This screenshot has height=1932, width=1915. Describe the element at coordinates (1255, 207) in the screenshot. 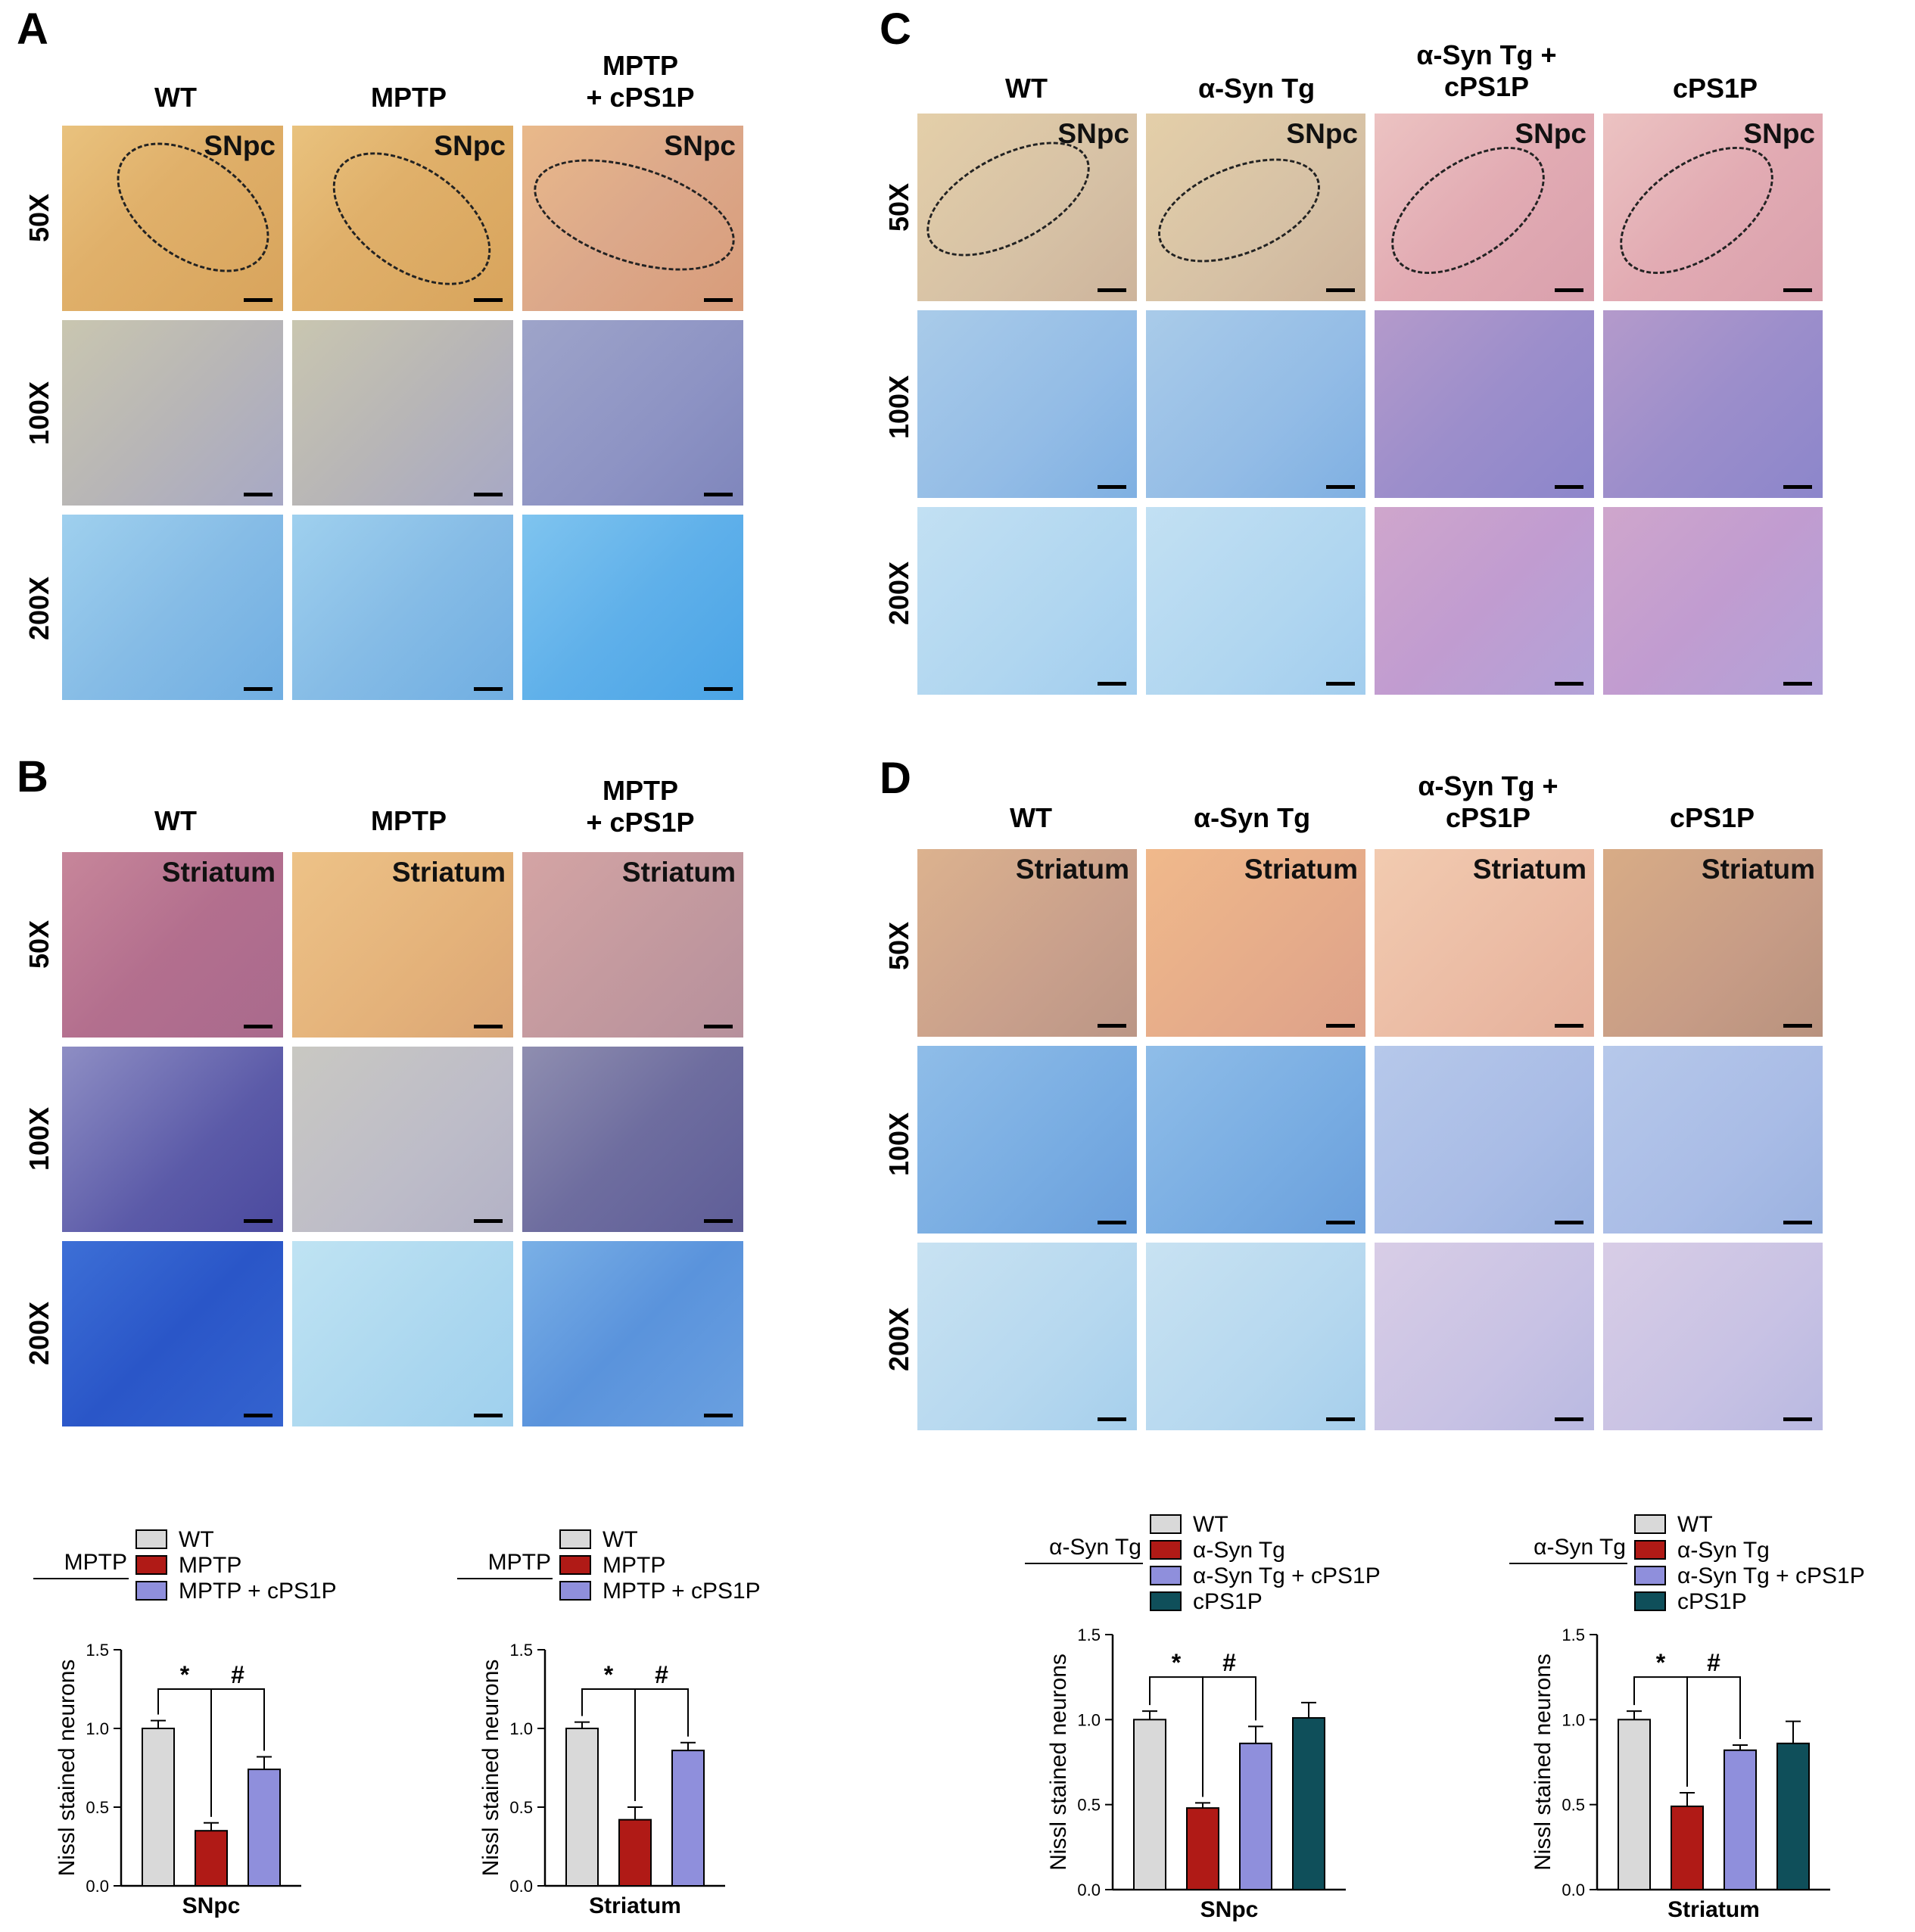

I see `micrograph-c-asyn-50x: SNpc` at that location.